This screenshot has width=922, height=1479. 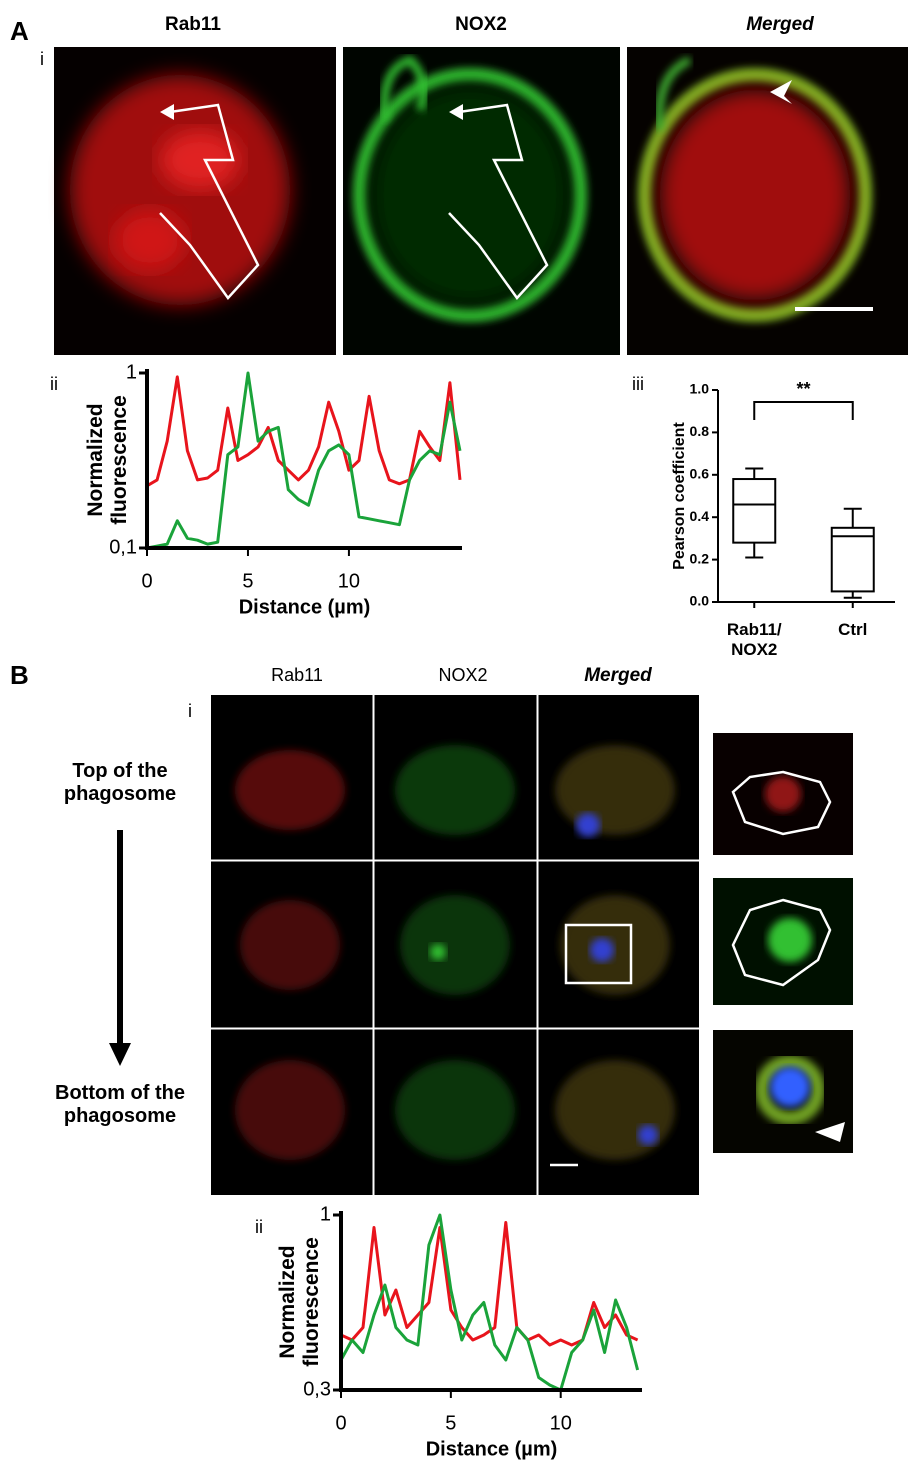 I want to click on significance-bracket, so click(x=803, y=410).